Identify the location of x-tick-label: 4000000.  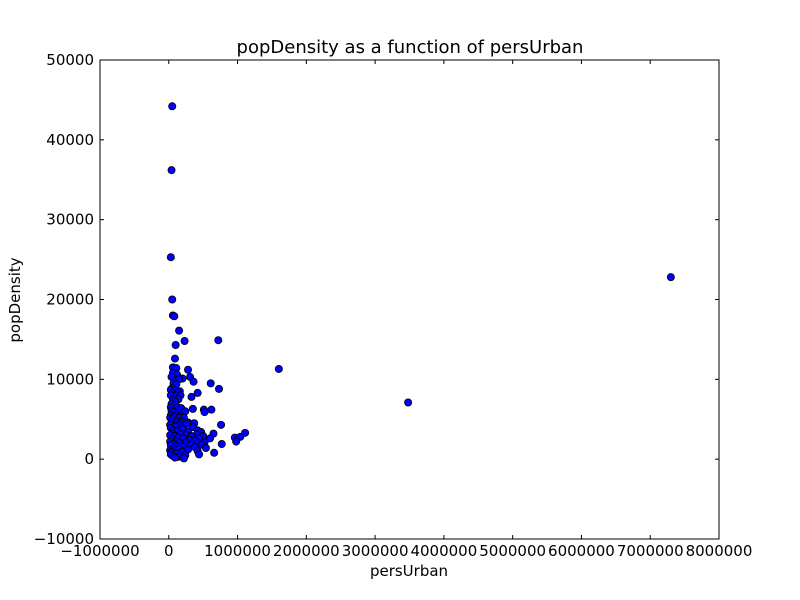
(443, 551).